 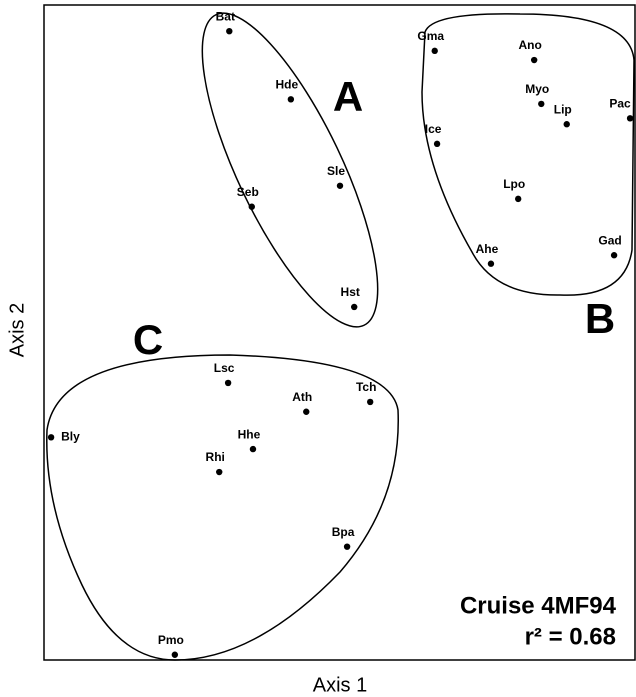 What do you see at coordinates (348, 96) in the screenshot?
I see `group-label: A` at bounding box center [348, 96].